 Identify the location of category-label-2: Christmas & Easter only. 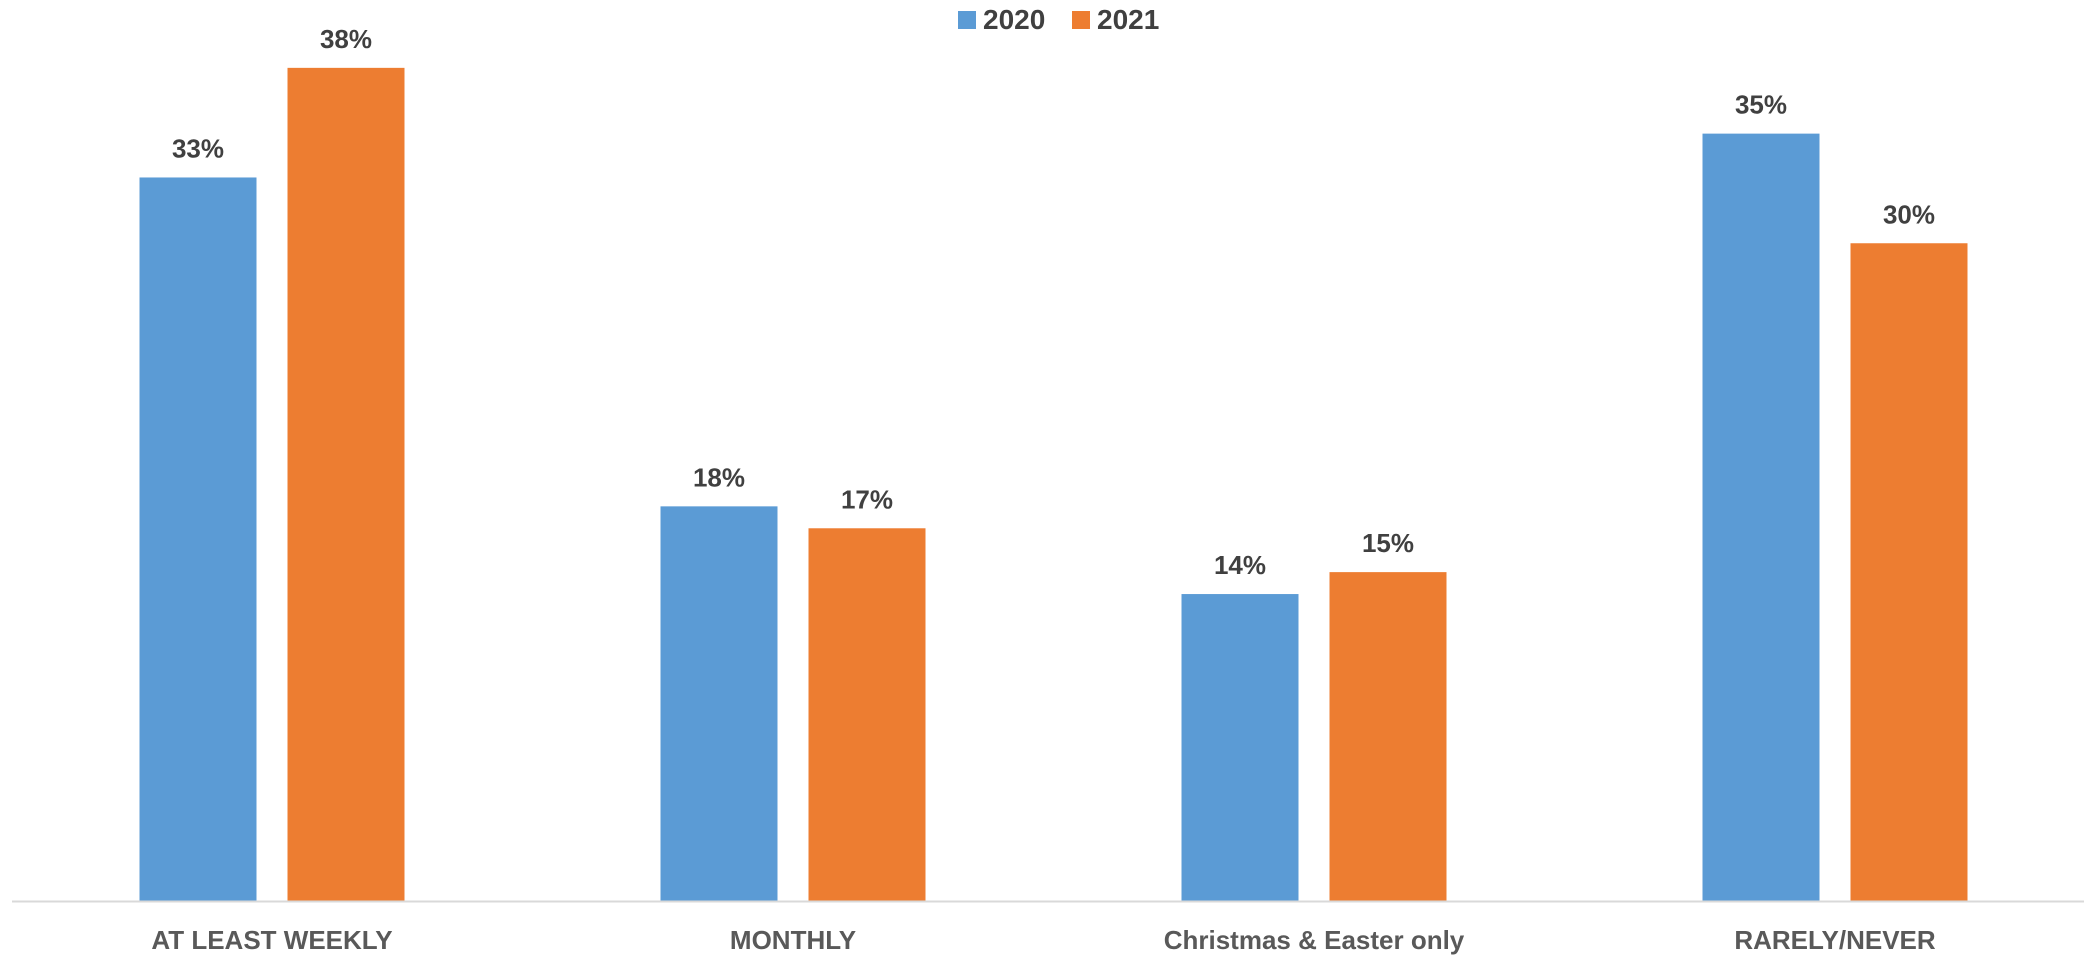
(1314, 940).